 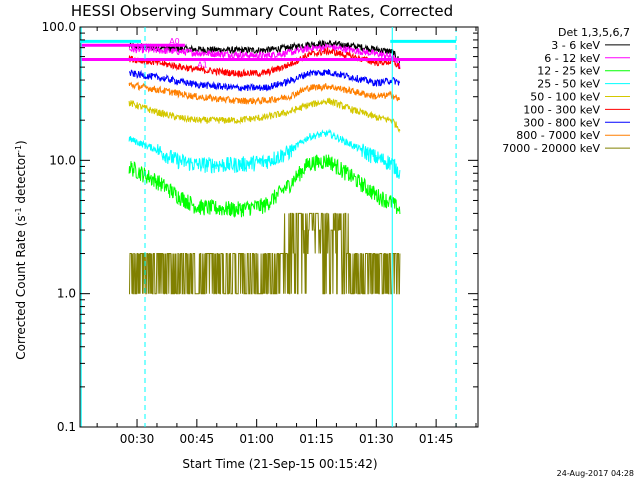 I want to click on x-tick-label-1: 00:45, so click(x=197, y=439).